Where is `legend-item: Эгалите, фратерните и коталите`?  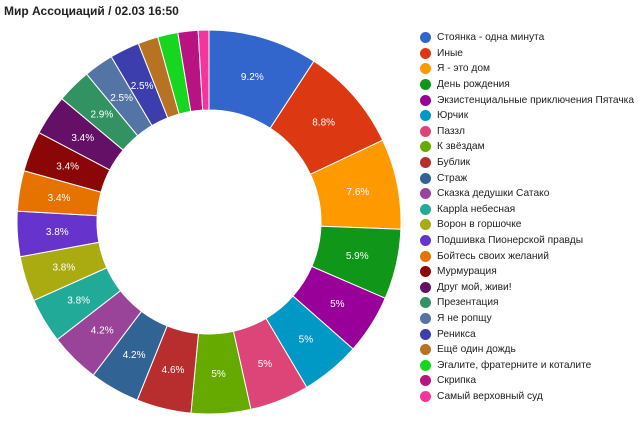 legend-item: Эгалите, фратерните и коталите is located at coordinates (527, 365).